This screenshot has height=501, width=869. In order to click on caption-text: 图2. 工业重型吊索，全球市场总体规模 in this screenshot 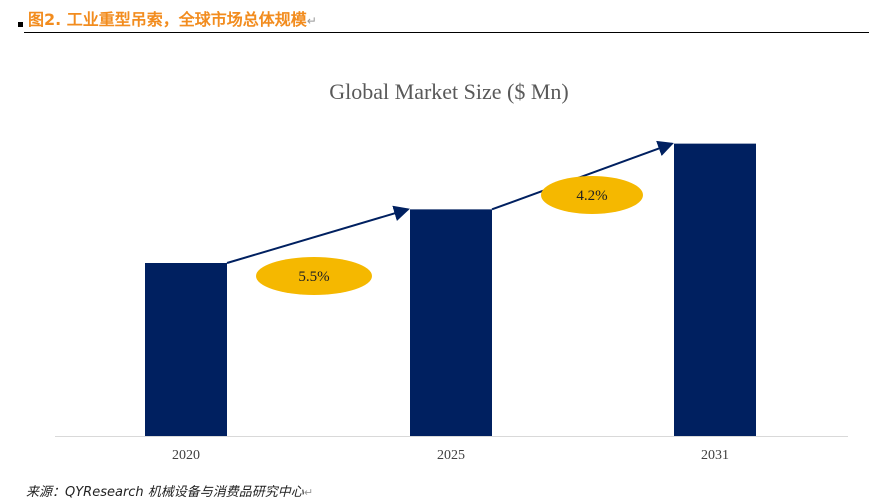, I will do `click(167, 19)`.